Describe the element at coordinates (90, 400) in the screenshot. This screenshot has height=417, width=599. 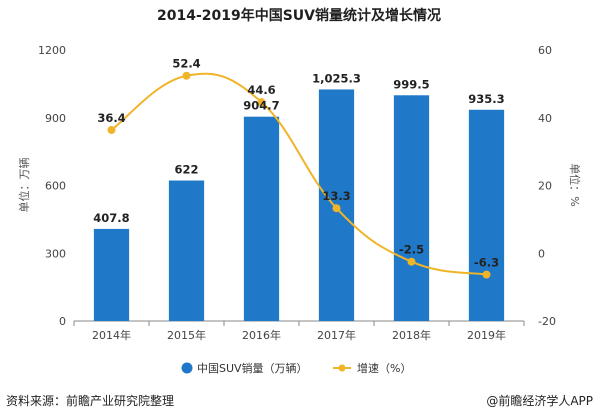
I see `source-note: 资料来源：前瞻产业研究院整理` at that location.